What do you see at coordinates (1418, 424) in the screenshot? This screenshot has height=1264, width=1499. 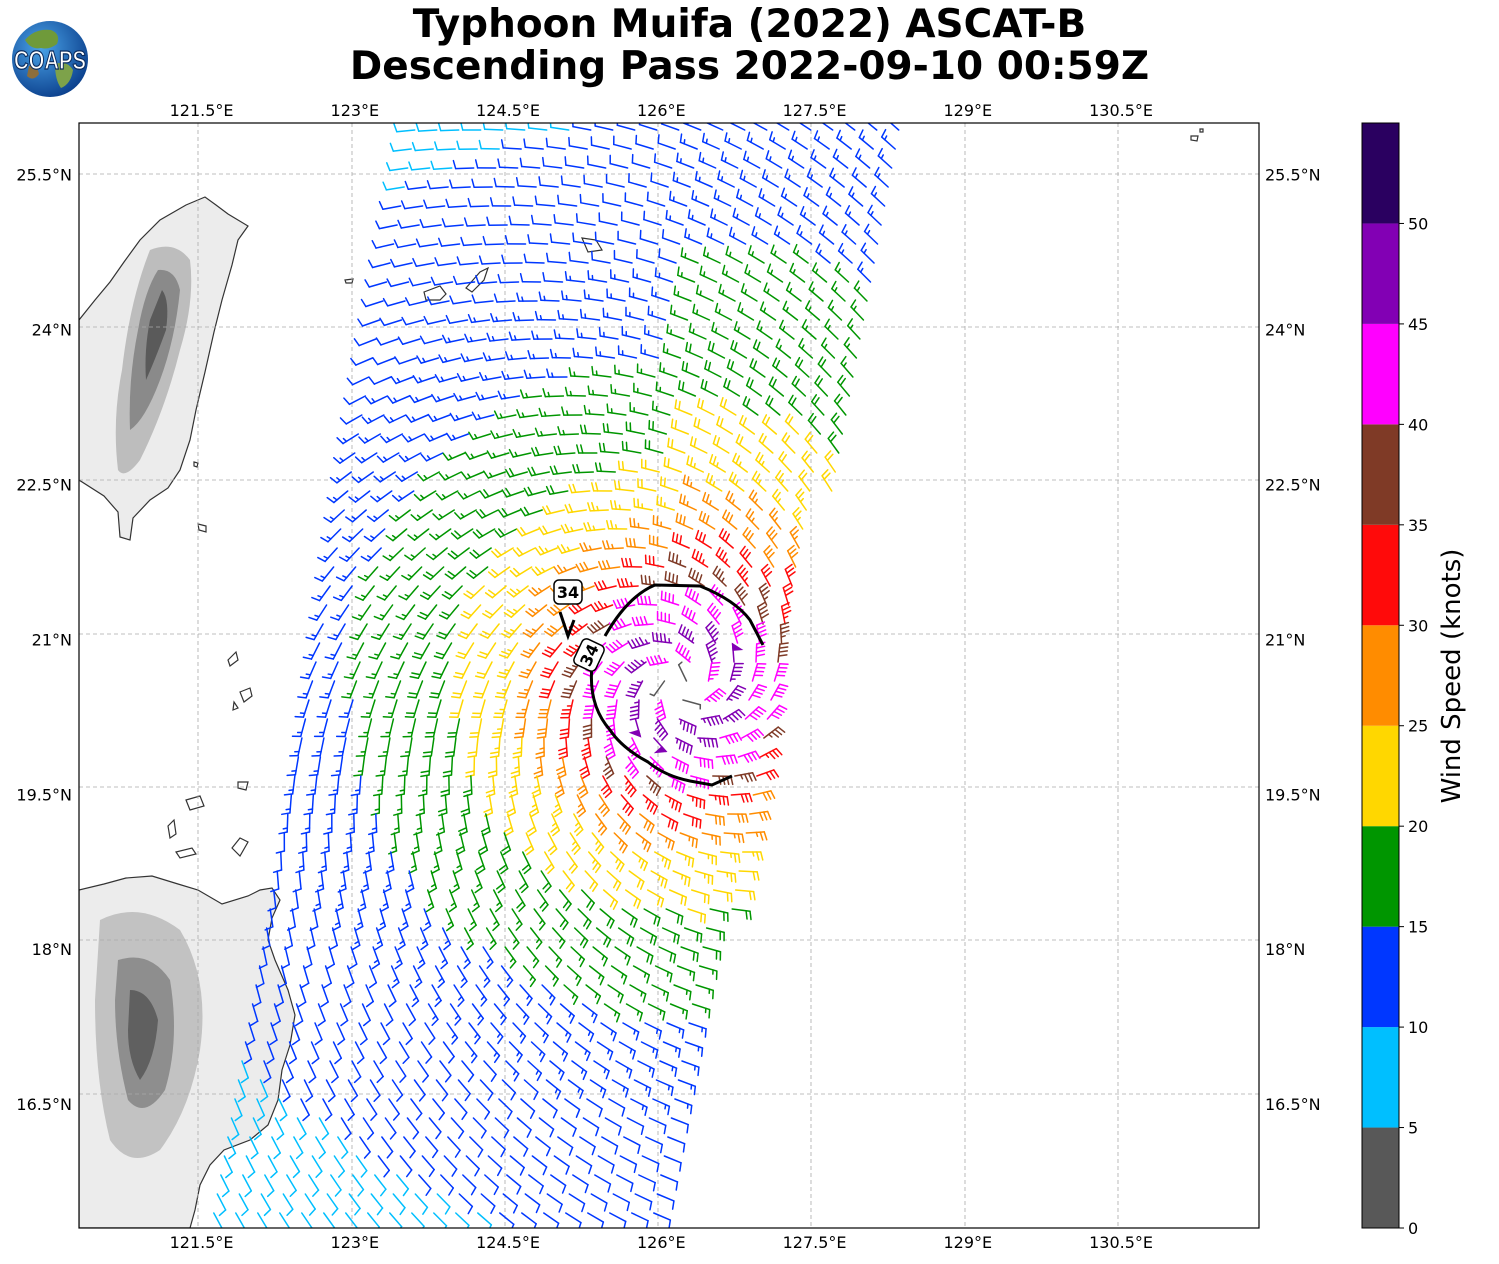 I see `colorbar-tick-8: 40` at bounding box center [1418, 424].